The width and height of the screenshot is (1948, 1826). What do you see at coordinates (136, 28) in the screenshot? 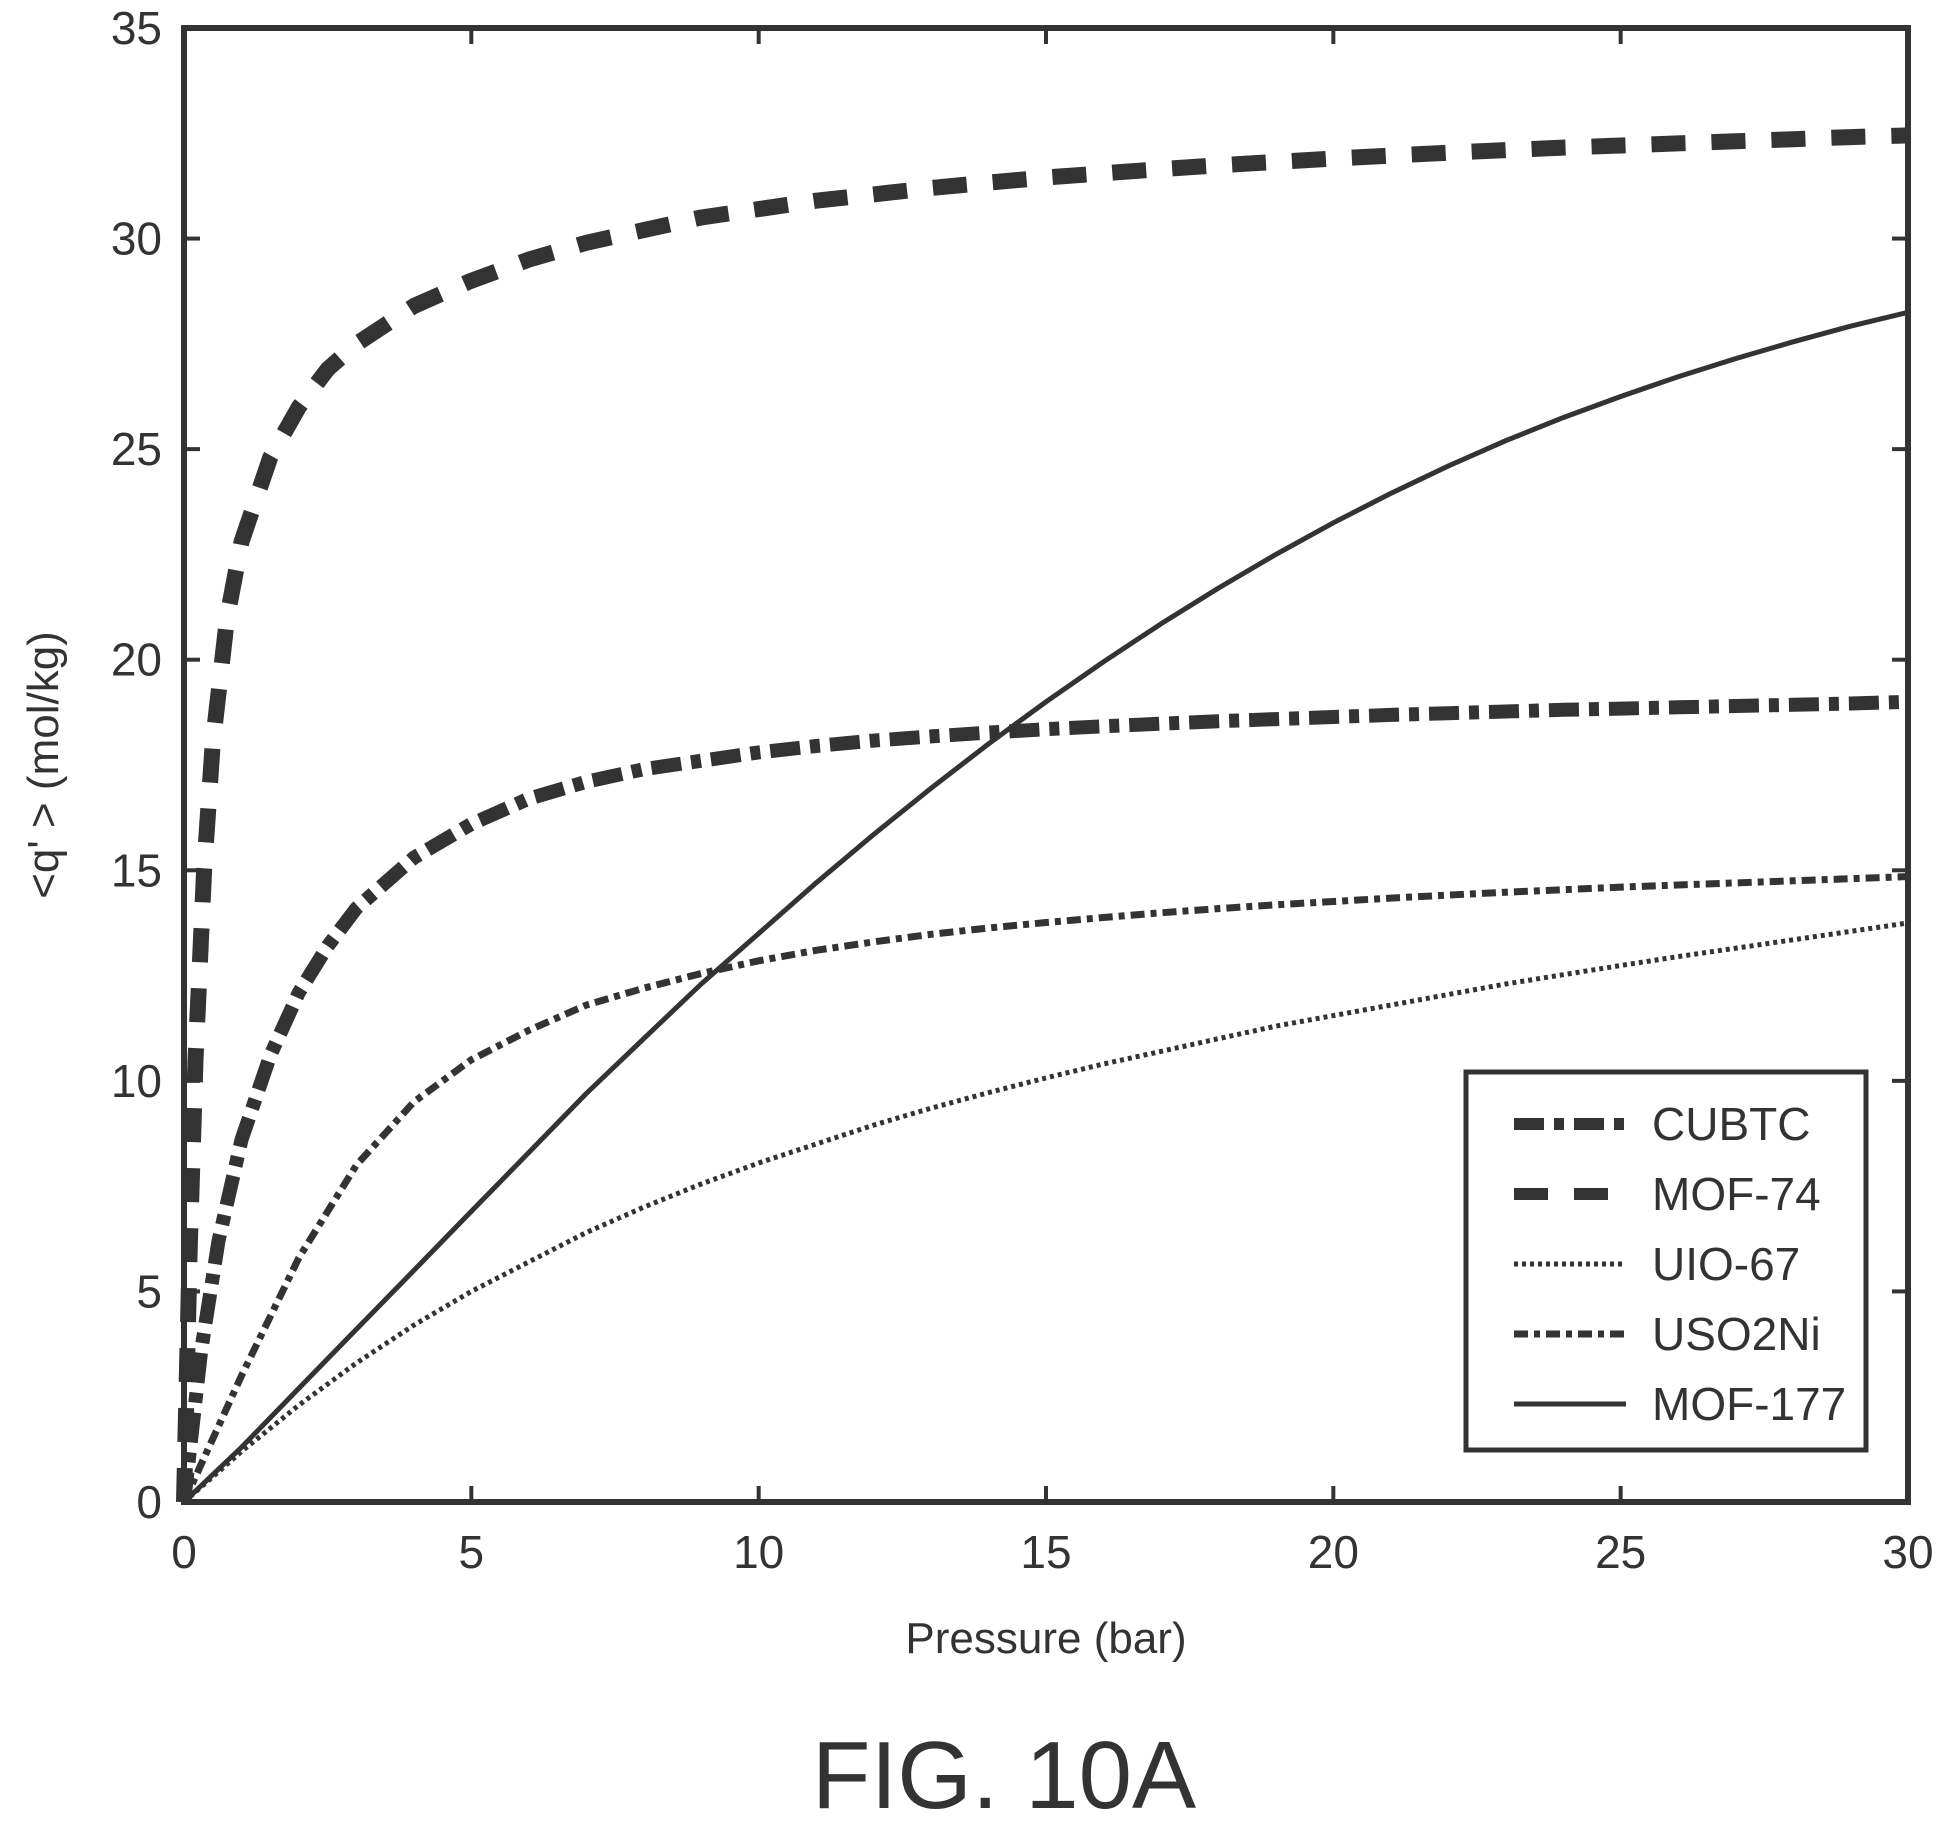
I see `y-tick-label: 35` at bounding box center [136, 28].